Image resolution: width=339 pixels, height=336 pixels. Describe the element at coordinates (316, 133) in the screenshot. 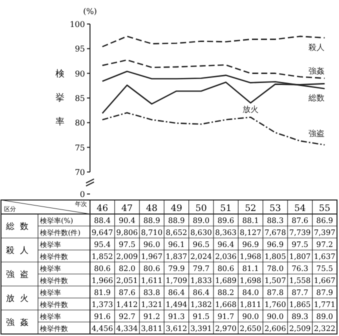

I see `series-label: 強盗` at that location.